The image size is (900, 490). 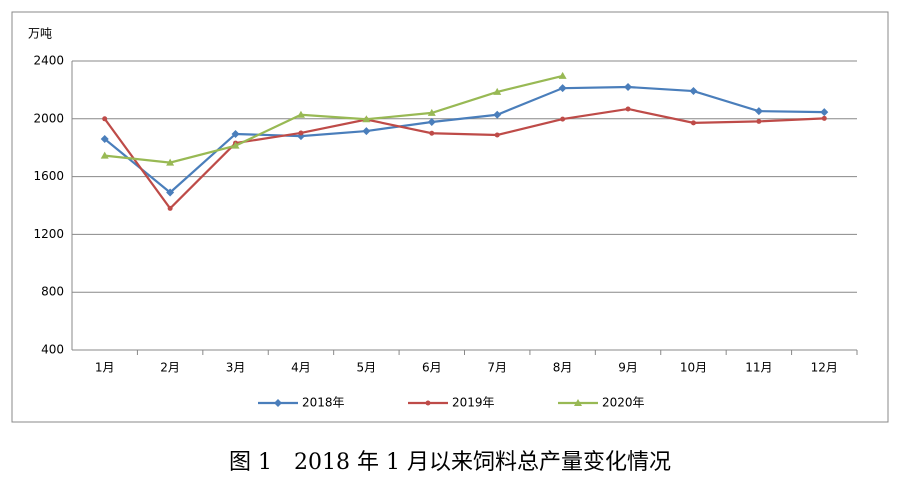 What do you see at coordinates (450, 462) in the screenshot?
I see `caption: 图 1 2018 年 1 月以来饲料总产量变化情况` at bounding box center [450, 462].